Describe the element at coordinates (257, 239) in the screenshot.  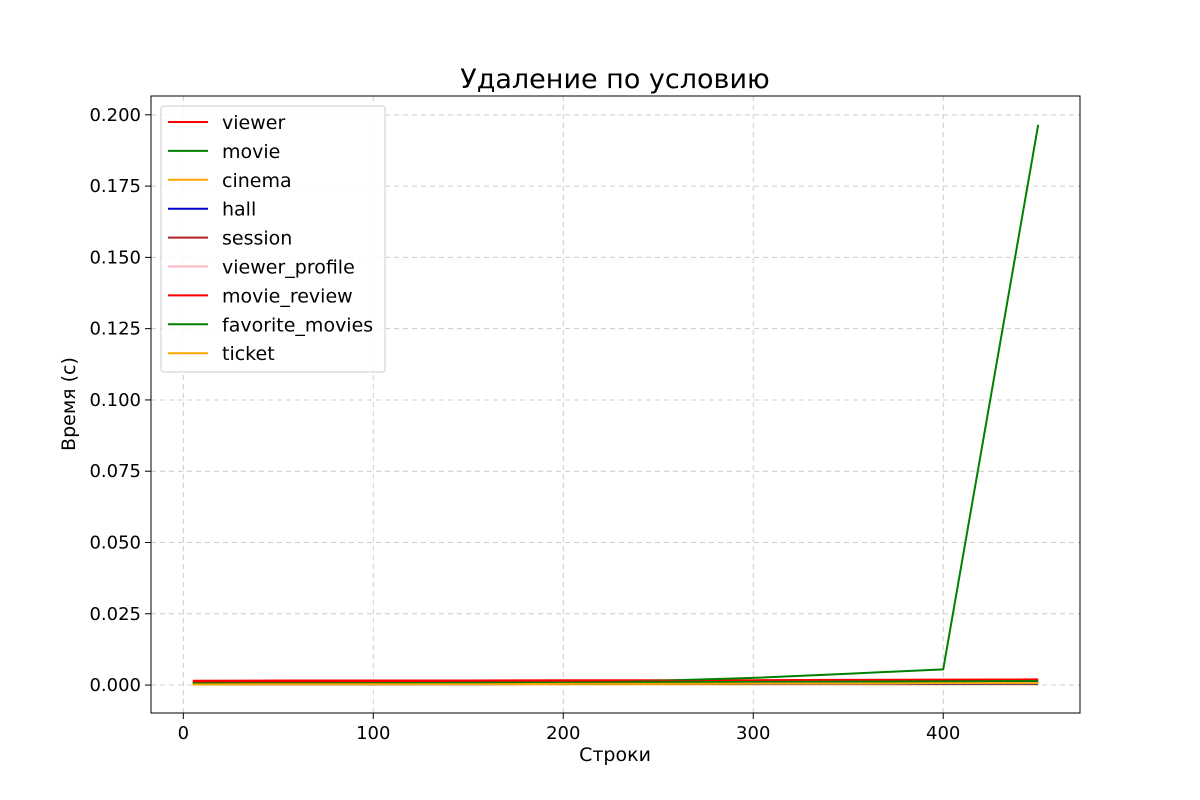
I see `legend-label: session` at that location.